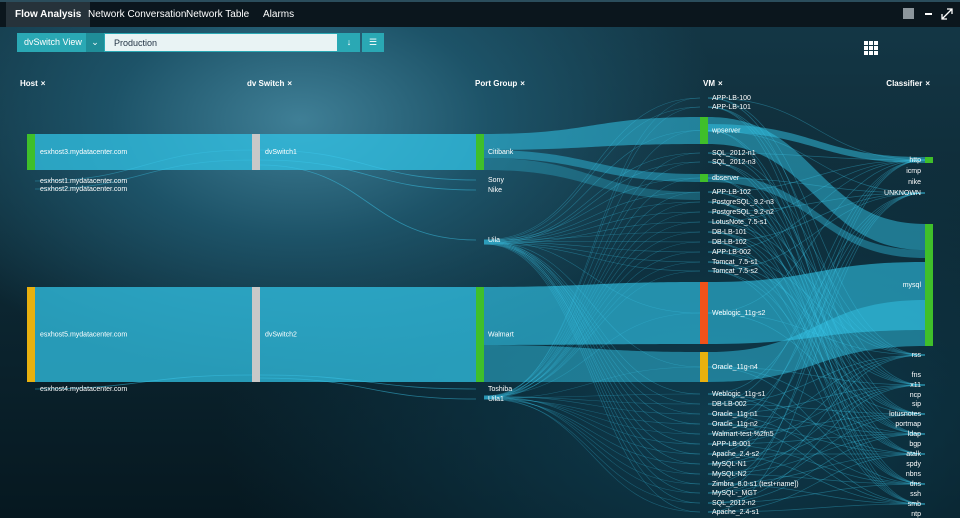  What do you see at coordinates (95, 42) in the screenshot?
I see `view-dropdown: ⌄` at bounding box center [95, 42].